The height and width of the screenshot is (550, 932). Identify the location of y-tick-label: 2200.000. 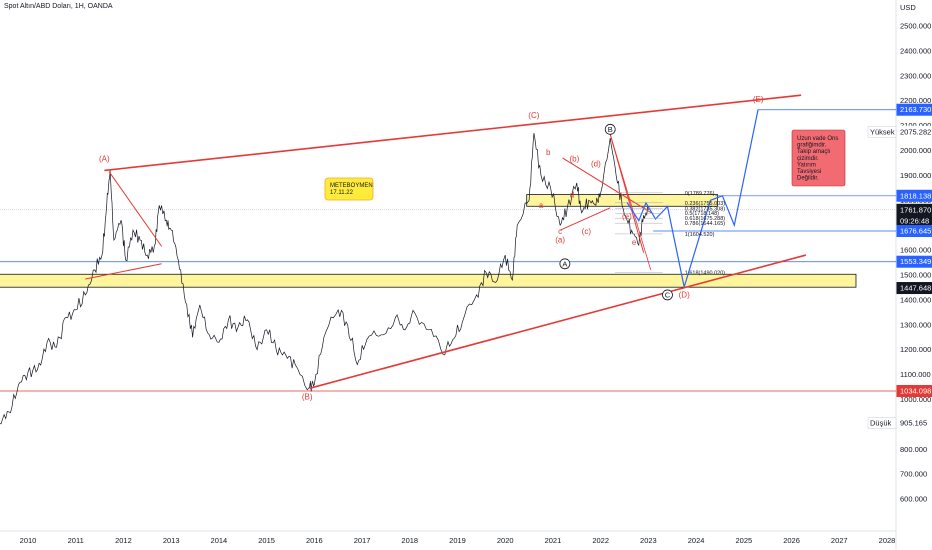
(915, 100).